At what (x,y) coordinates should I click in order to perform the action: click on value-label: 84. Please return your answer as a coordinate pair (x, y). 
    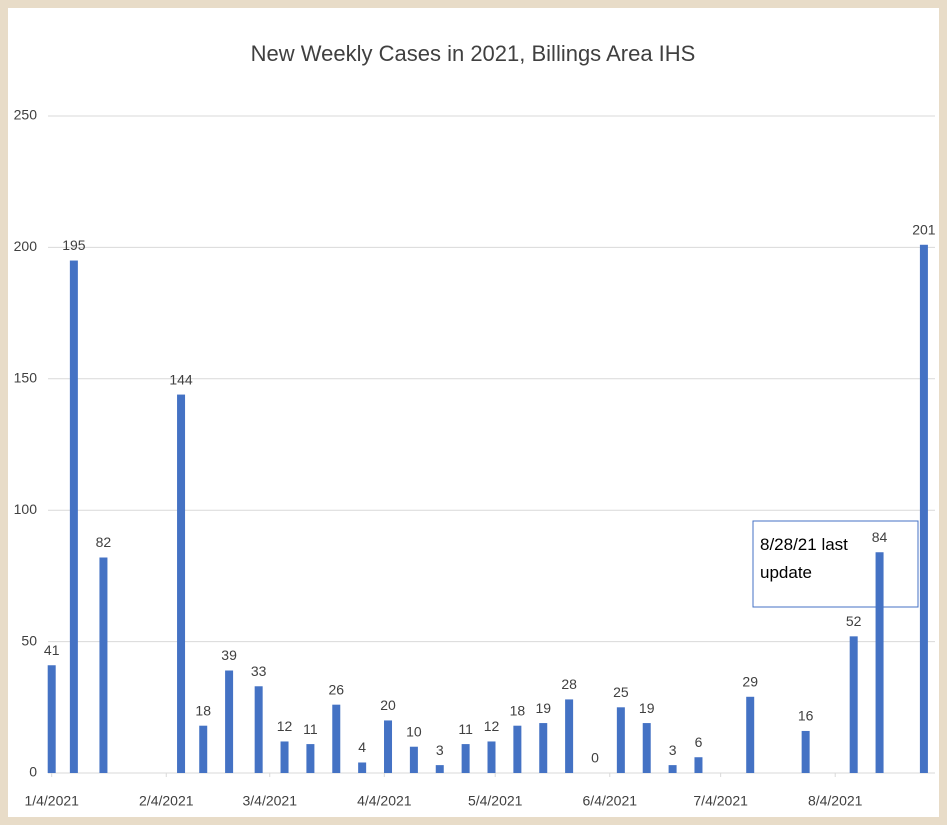
    Looking at the image, I should click on (880, 537).